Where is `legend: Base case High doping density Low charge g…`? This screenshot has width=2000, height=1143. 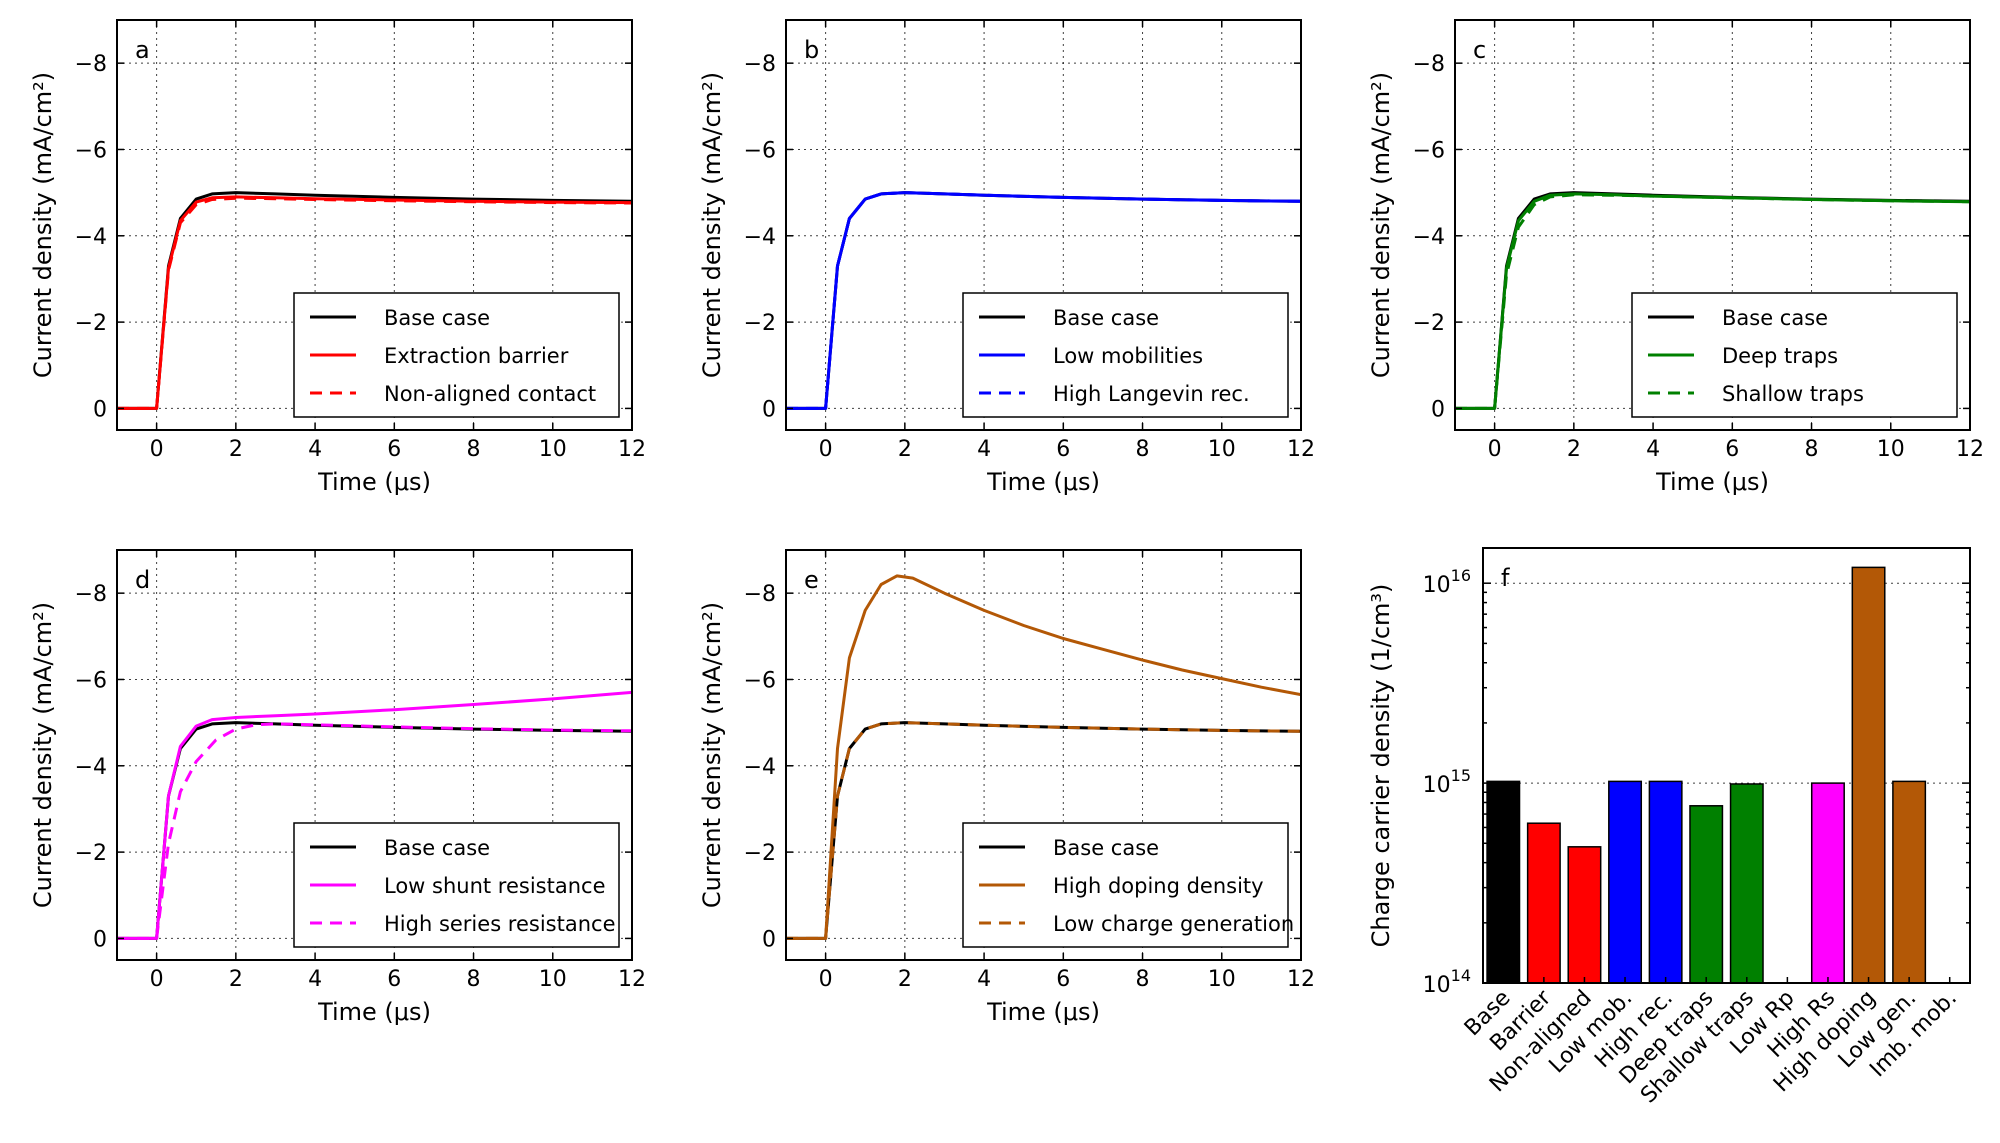
legend: Base case High doping density Low charge g… is located at coordinates (1128, 885).